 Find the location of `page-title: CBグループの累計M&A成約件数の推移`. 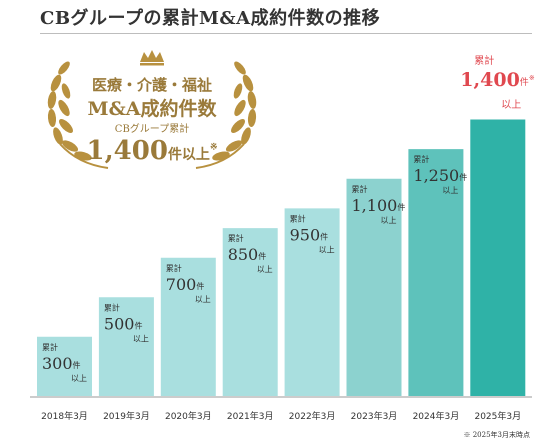

page-title: CBグループの累計M&A成約件数の推移 is located at coordinates (210, 18).